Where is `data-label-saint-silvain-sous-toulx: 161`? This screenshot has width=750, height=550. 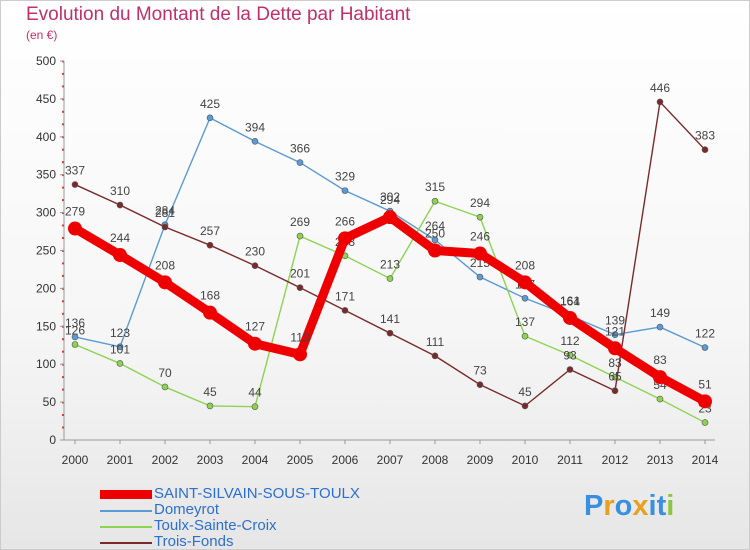
data-label-saint-silvain-sous-toulx: 161 is located at coordinates (570, 301).